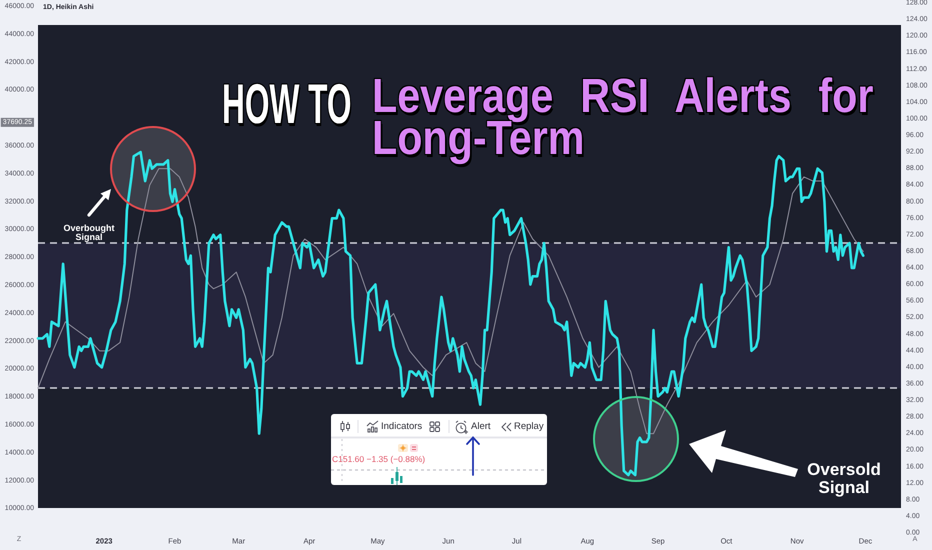  Describe the element at coordinates (844, 478) in the screenshot. I see `annotation: Oversold Signal` at that location.